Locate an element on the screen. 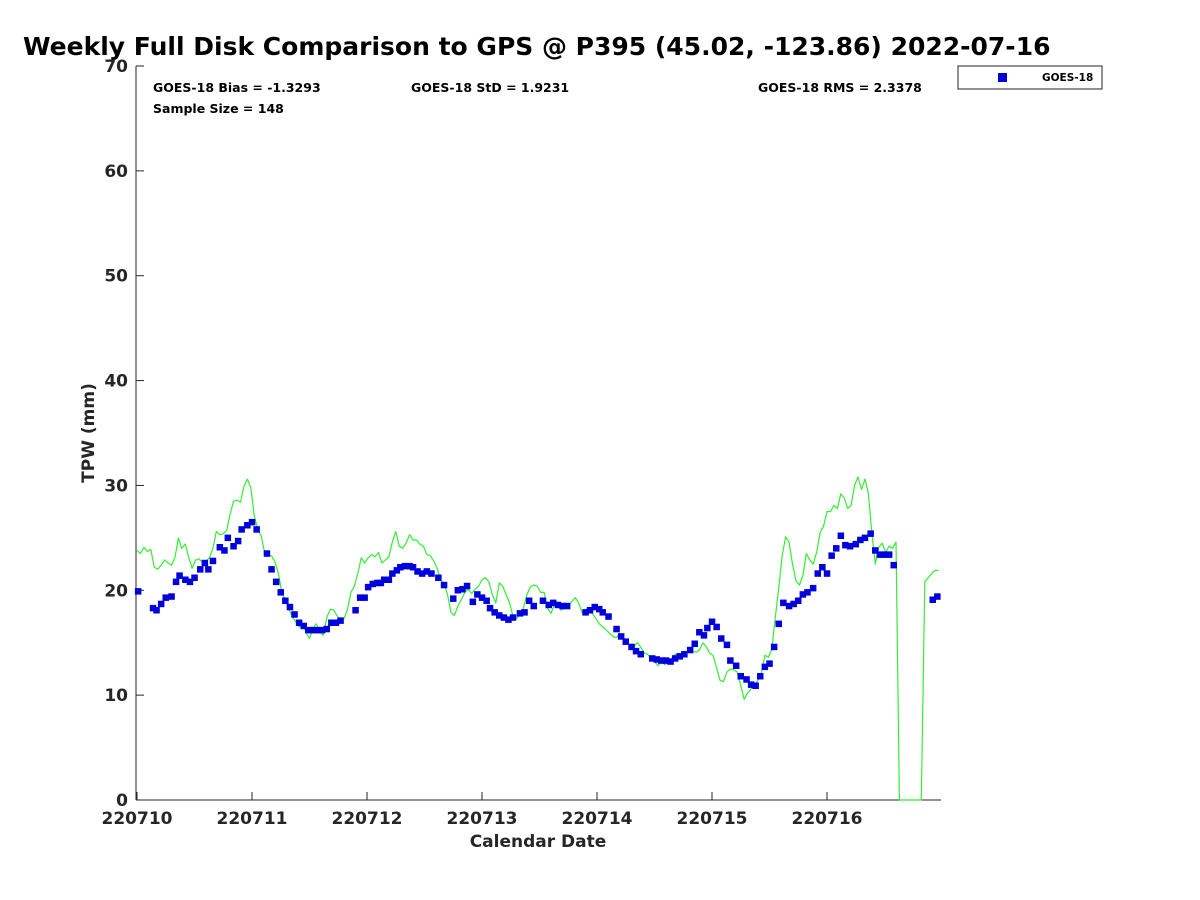  x-tick-label: 220712 is located at coordinates (367, 819).